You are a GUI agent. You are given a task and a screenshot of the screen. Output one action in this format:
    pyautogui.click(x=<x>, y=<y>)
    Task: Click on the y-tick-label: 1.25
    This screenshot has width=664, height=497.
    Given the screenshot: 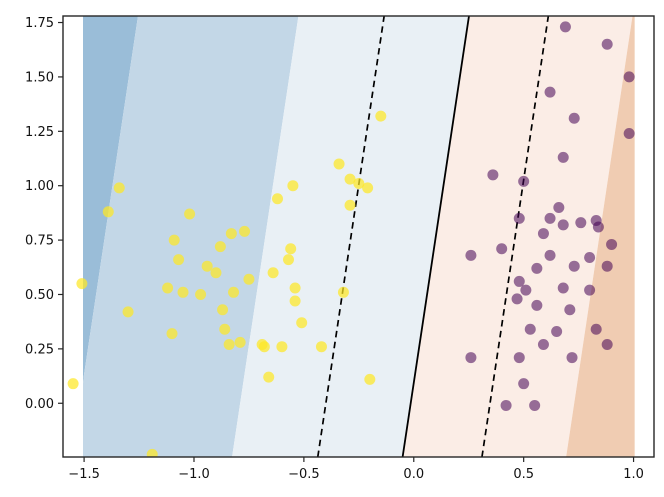 What is the action you would take?
    pyautogui.click(x=39, y=132)
    